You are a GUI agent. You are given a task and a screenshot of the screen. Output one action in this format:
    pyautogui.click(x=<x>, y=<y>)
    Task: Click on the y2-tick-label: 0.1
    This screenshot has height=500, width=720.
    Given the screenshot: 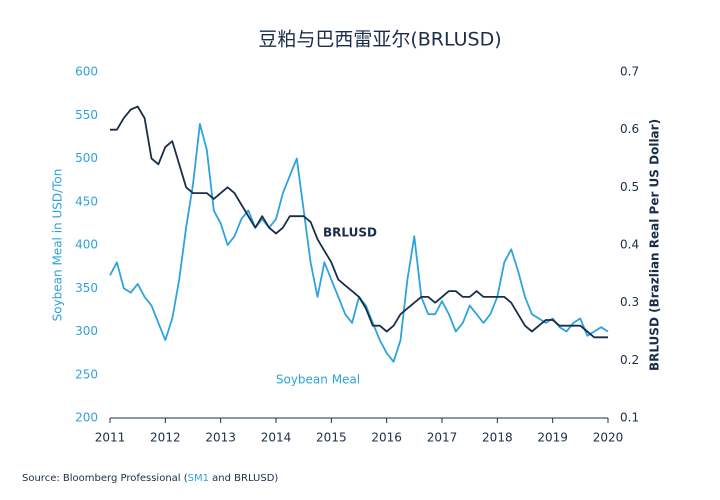 What is the action you would take?
    pyautogui.click(x=629, y=418)
    